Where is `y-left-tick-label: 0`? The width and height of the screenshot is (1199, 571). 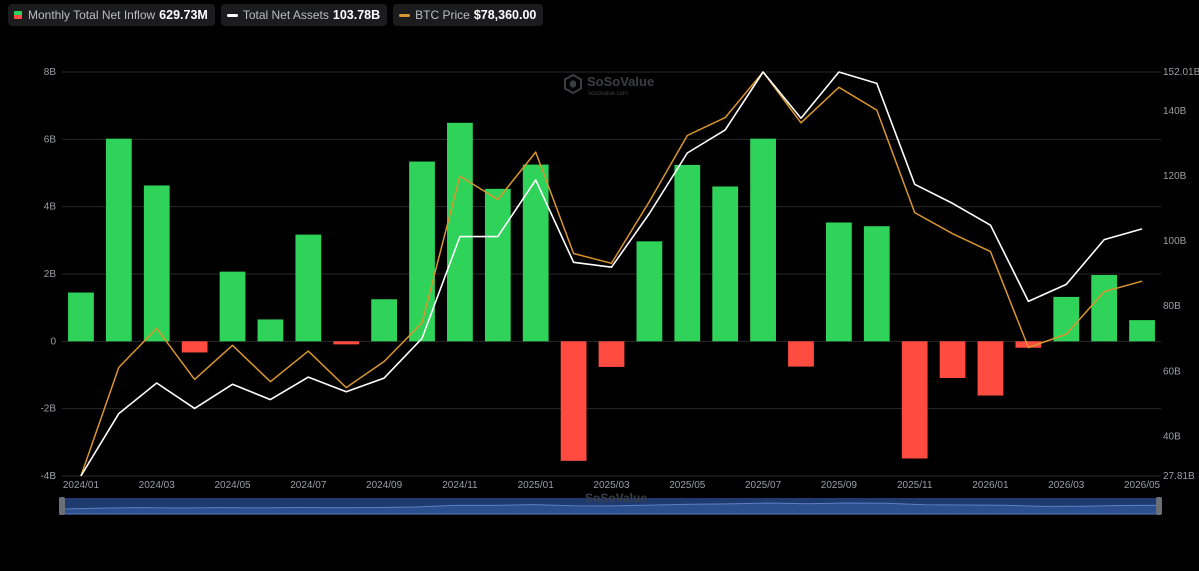 y-left-tick-label: 0 is located at coordinates (53, 341).